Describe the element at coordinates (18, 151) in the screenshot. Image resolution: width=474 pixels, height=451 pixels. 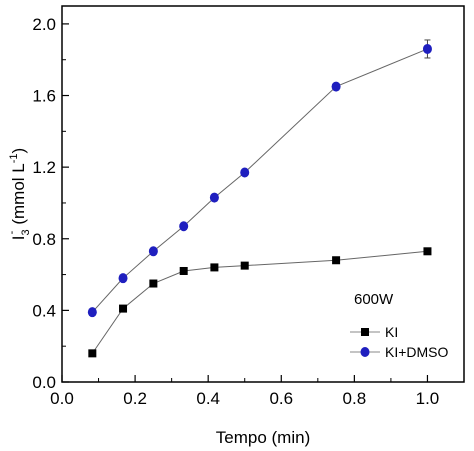
I see `y-axis-title-close: )` at that location.